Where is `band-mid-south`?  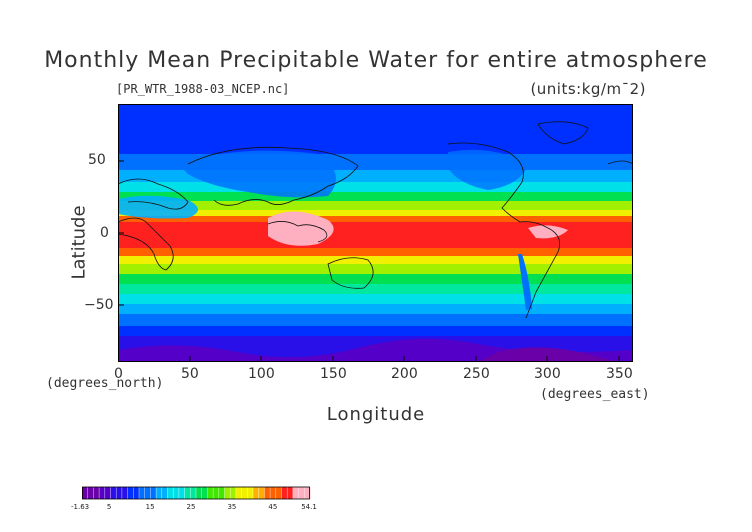
band-mid-south is located at coordinates (375, 300).